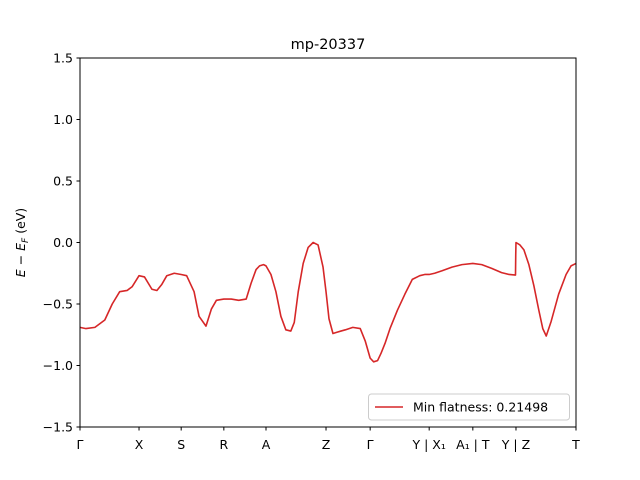  I want to click on x-tick-label: T, so click(575, 444).